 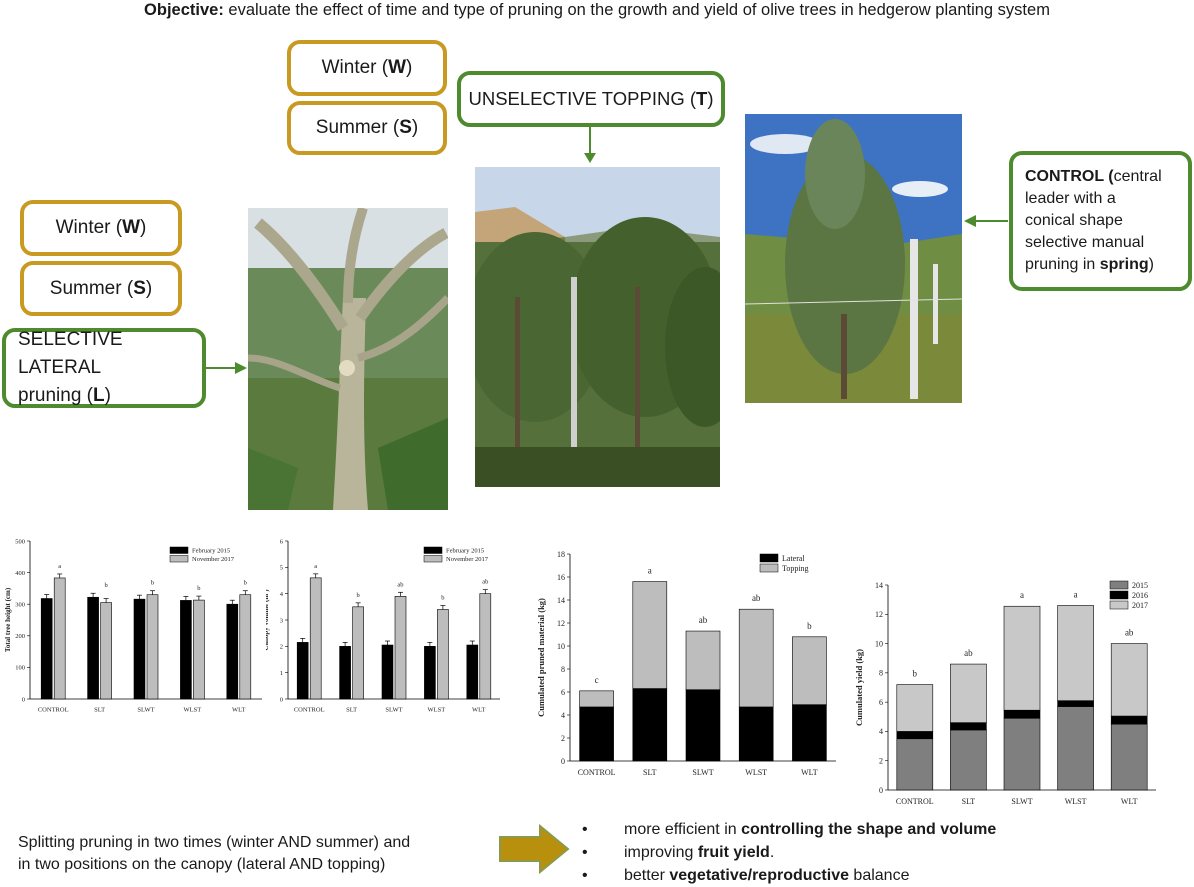 I want to click on control-tree-photo, so click(x=853, y=258).